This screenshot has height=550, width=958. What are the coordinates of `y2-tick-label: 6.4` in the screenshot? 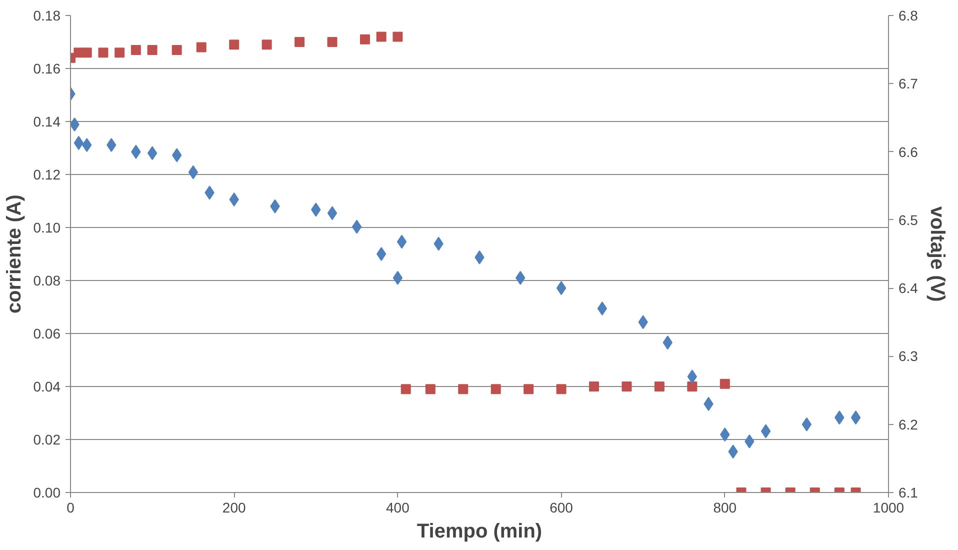 It's located at (908, 288).